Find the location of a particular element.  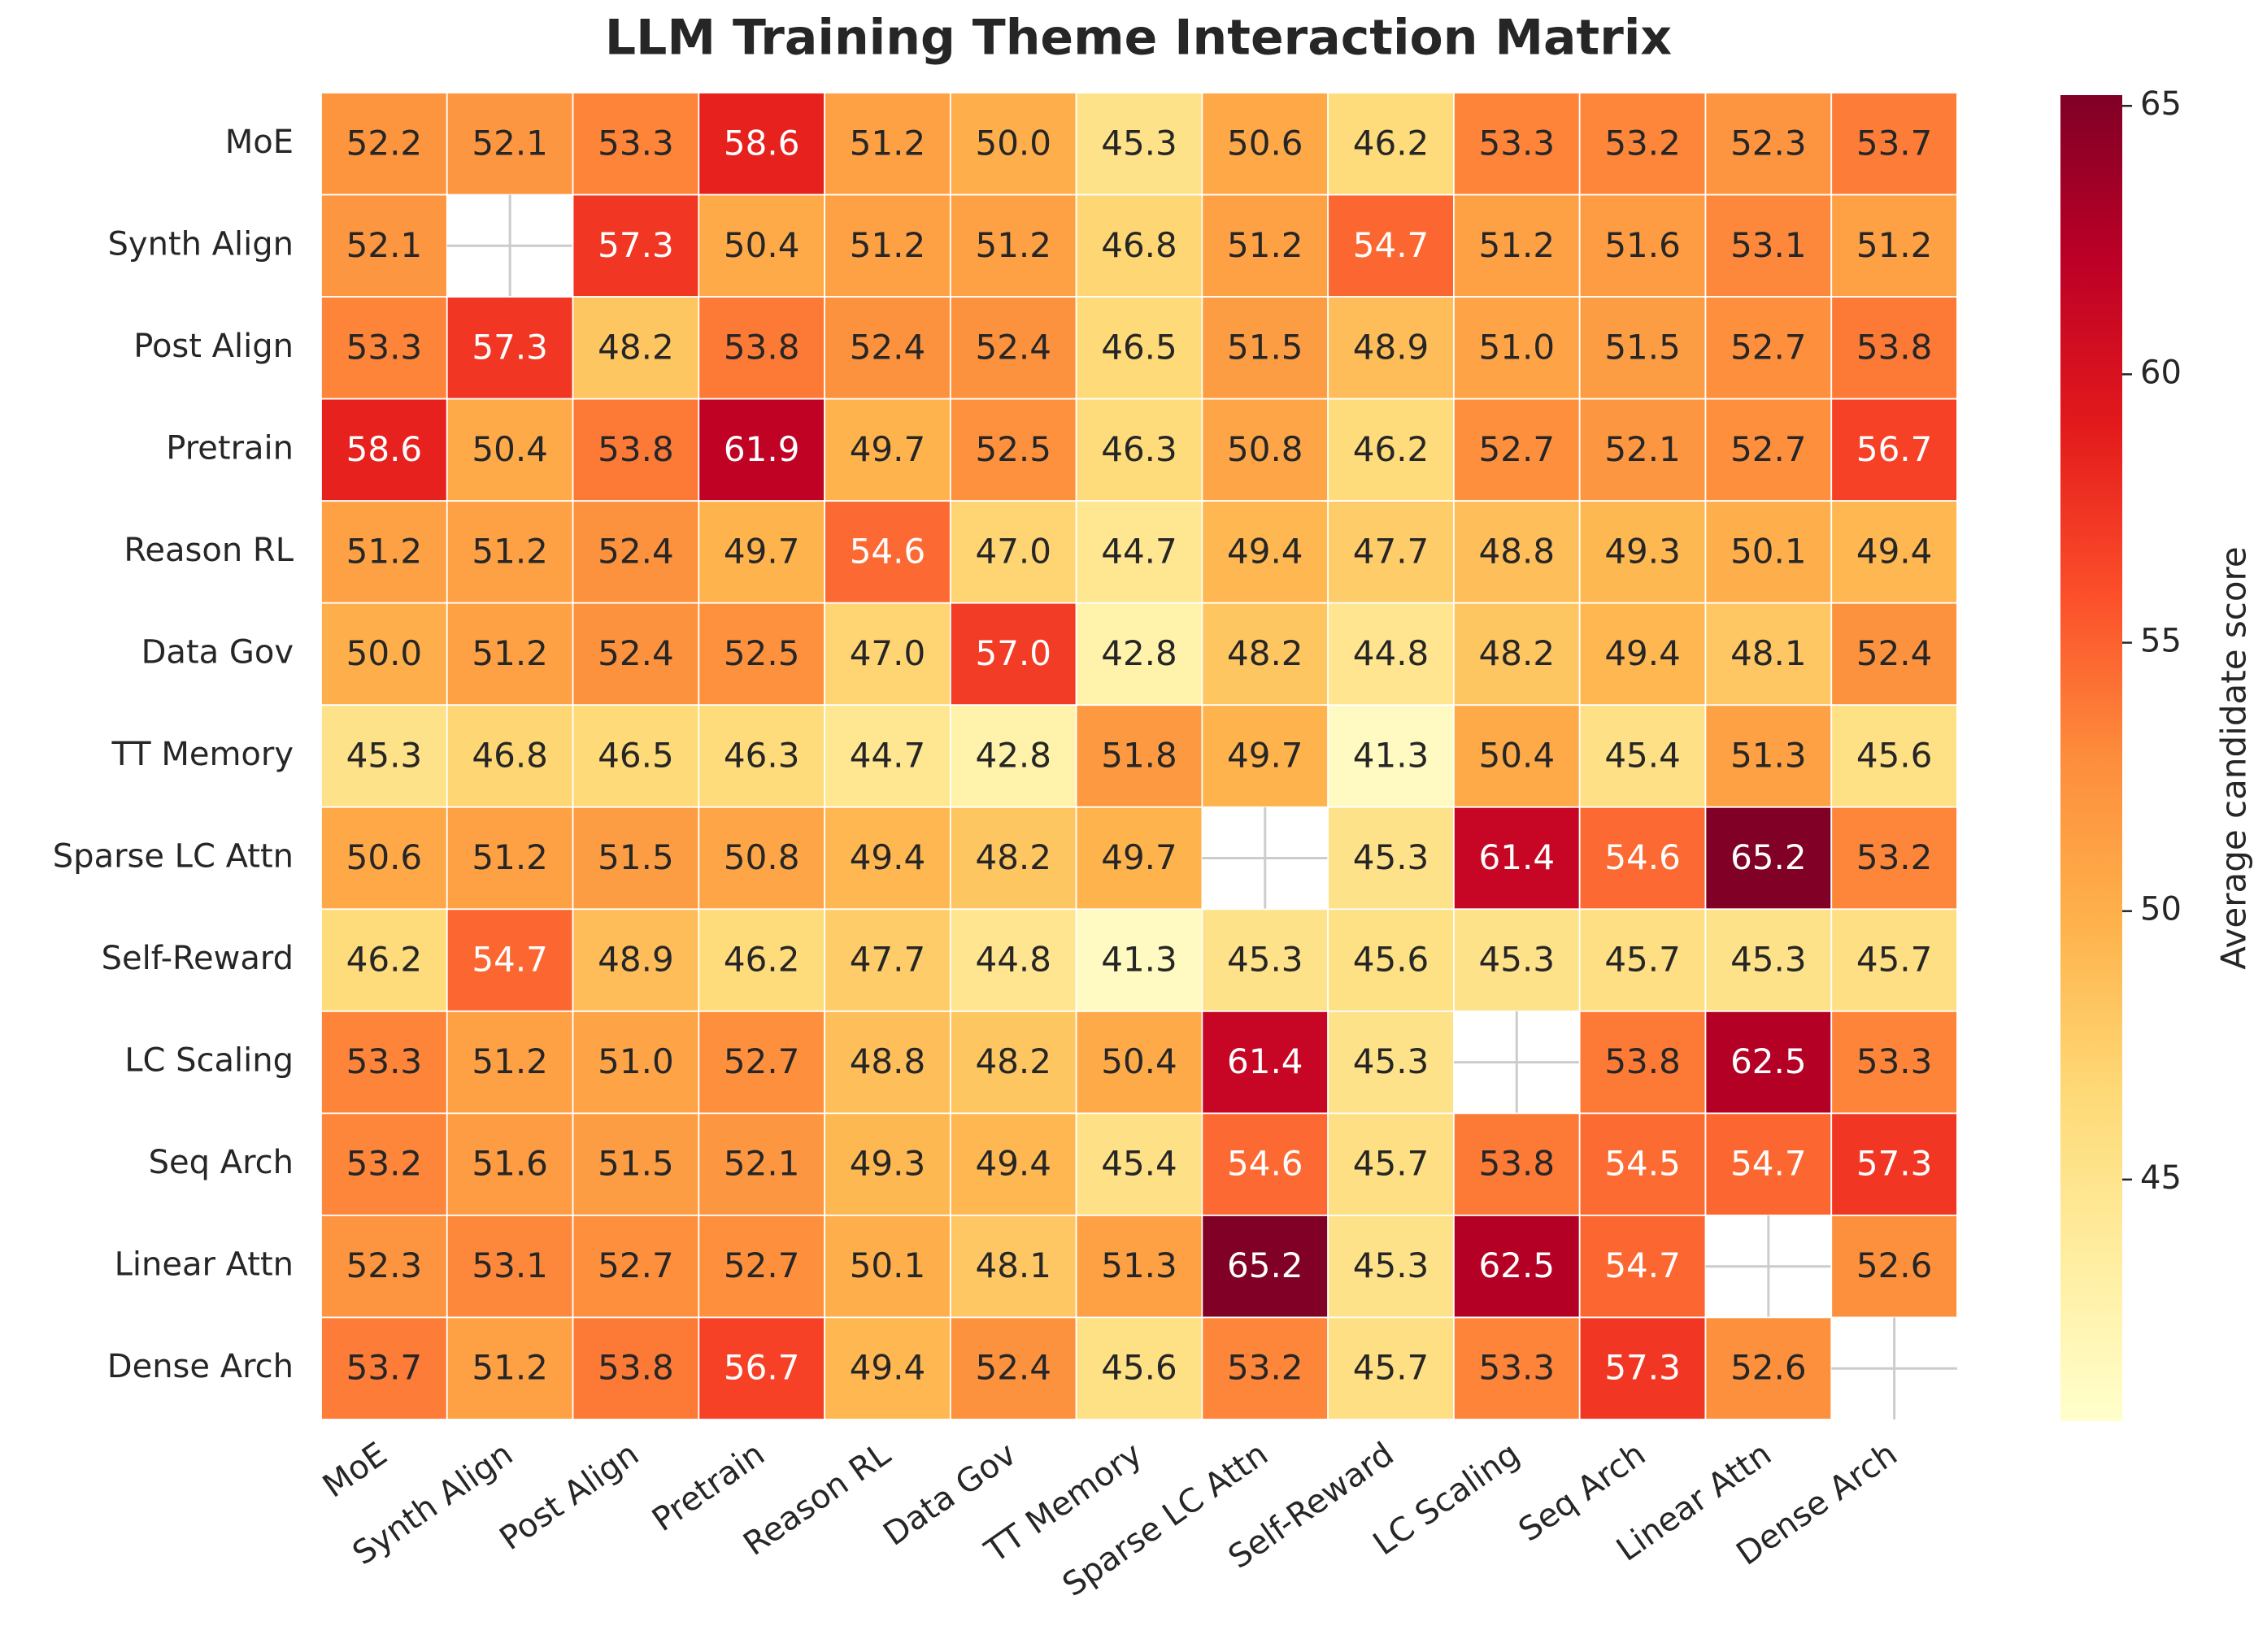

cell-label: 62.5 is located at coordinates (1517, 1265).